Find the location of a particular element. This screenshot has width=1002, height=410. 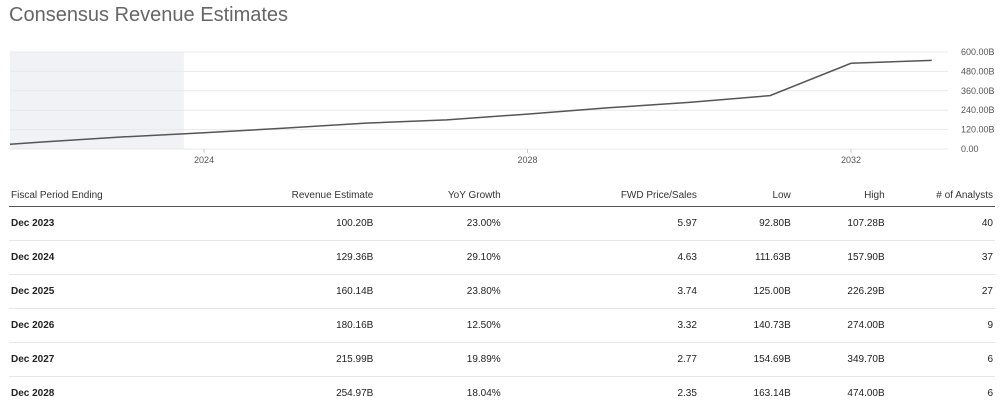

table-cell: 23.00% is located at coordinates (438, 224).